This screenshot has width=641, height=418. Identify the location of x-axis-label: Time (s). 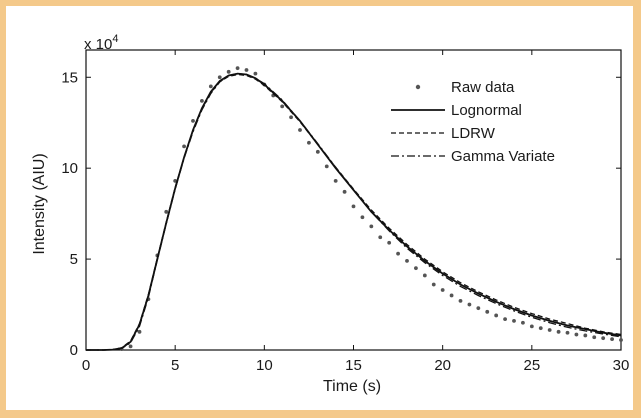
(352, 386).